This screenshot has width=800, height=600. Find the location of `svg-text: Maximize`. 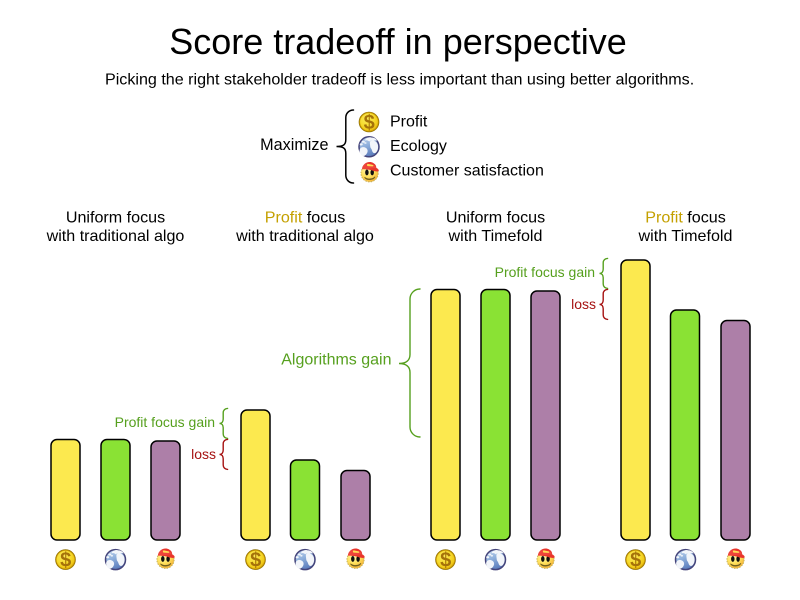

svg-text: Maximize is located at coordinates (294, 145).